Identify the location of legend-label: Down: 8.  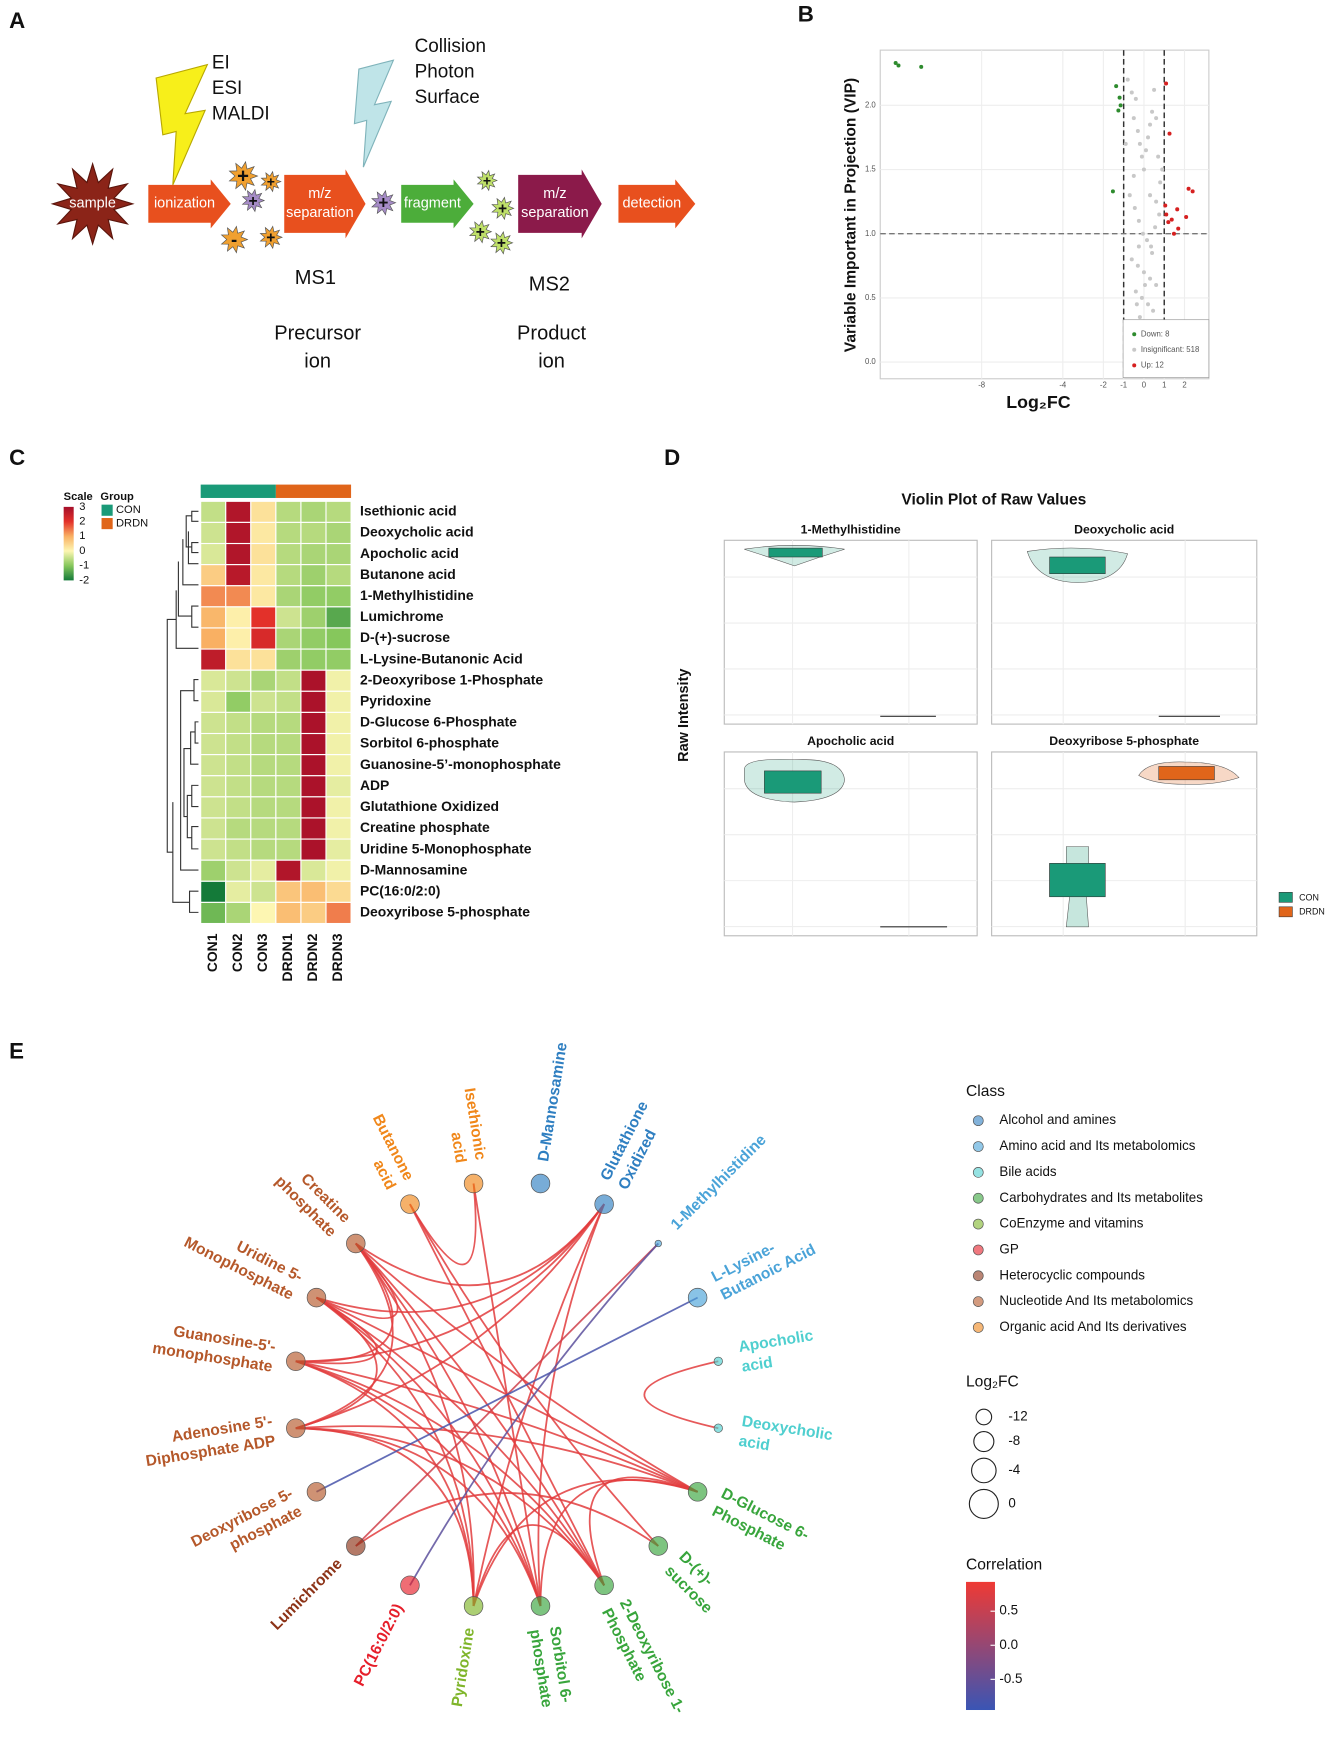
(1155, 333).